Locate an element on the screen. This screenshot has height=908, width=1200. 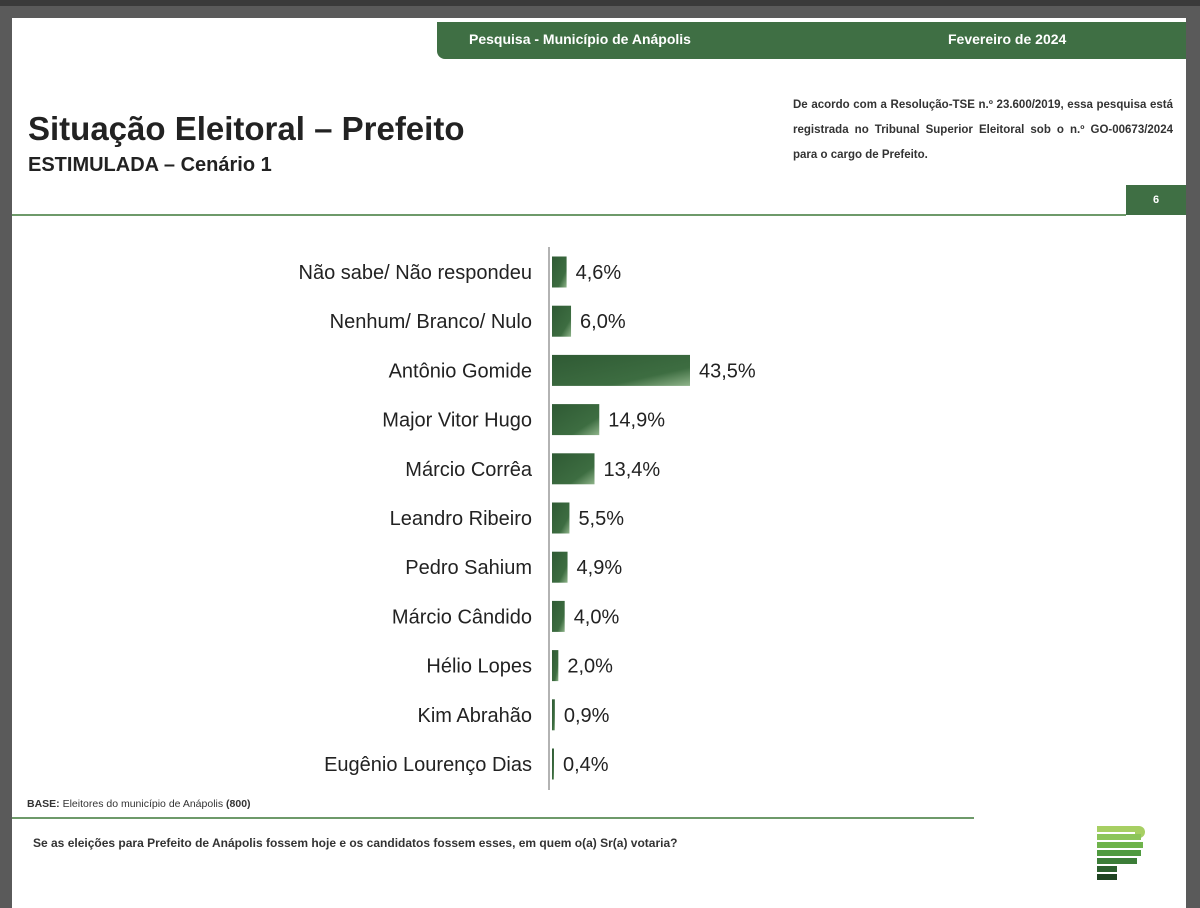
category-label: Kim Abrahão is located at coordinates (474, 716).